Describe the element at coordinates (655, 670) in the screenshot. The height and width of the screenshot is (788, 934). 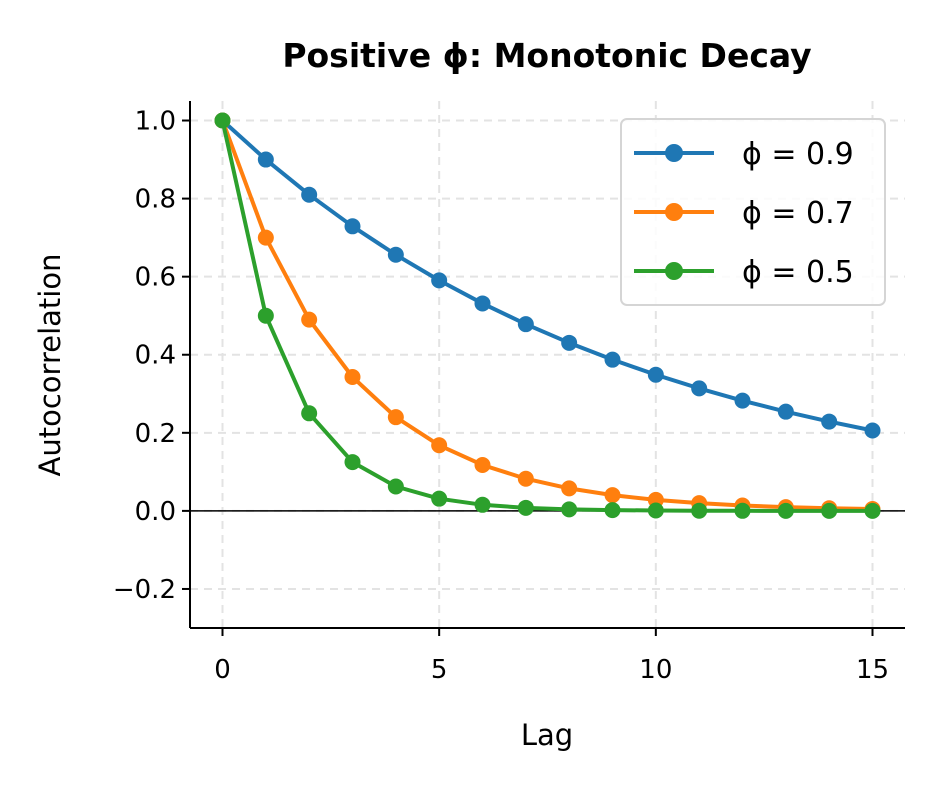
I see `x-tick-label: 10` at that location.